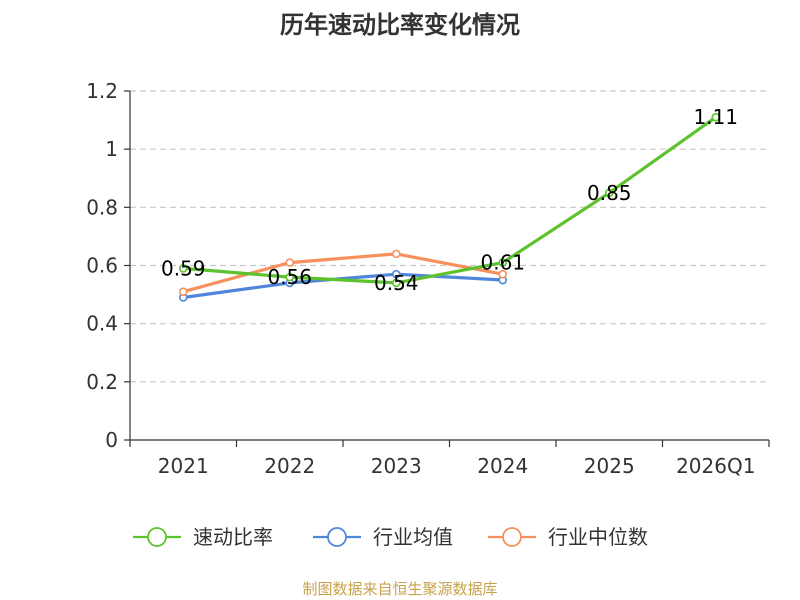 This screenshot has height=600, width=800. Describe the element at coordinates (598, 537) in the screenshot. I see `legend-label: 行业中位数` at that location.